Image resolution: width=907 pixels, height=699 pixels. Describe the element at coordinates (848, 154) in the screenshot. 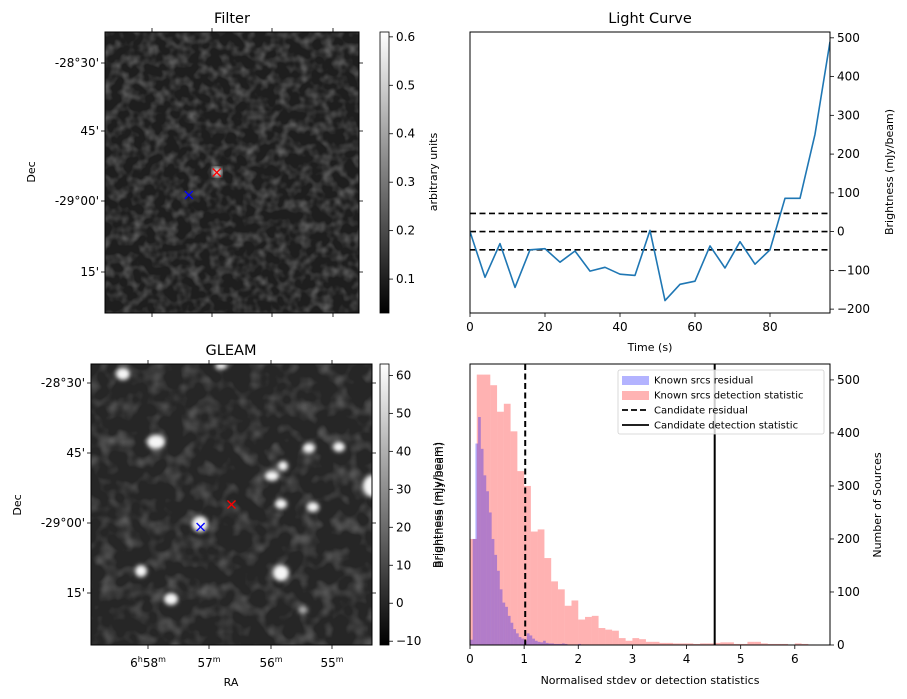

I see `lc-ytick-label: 200` at that location.